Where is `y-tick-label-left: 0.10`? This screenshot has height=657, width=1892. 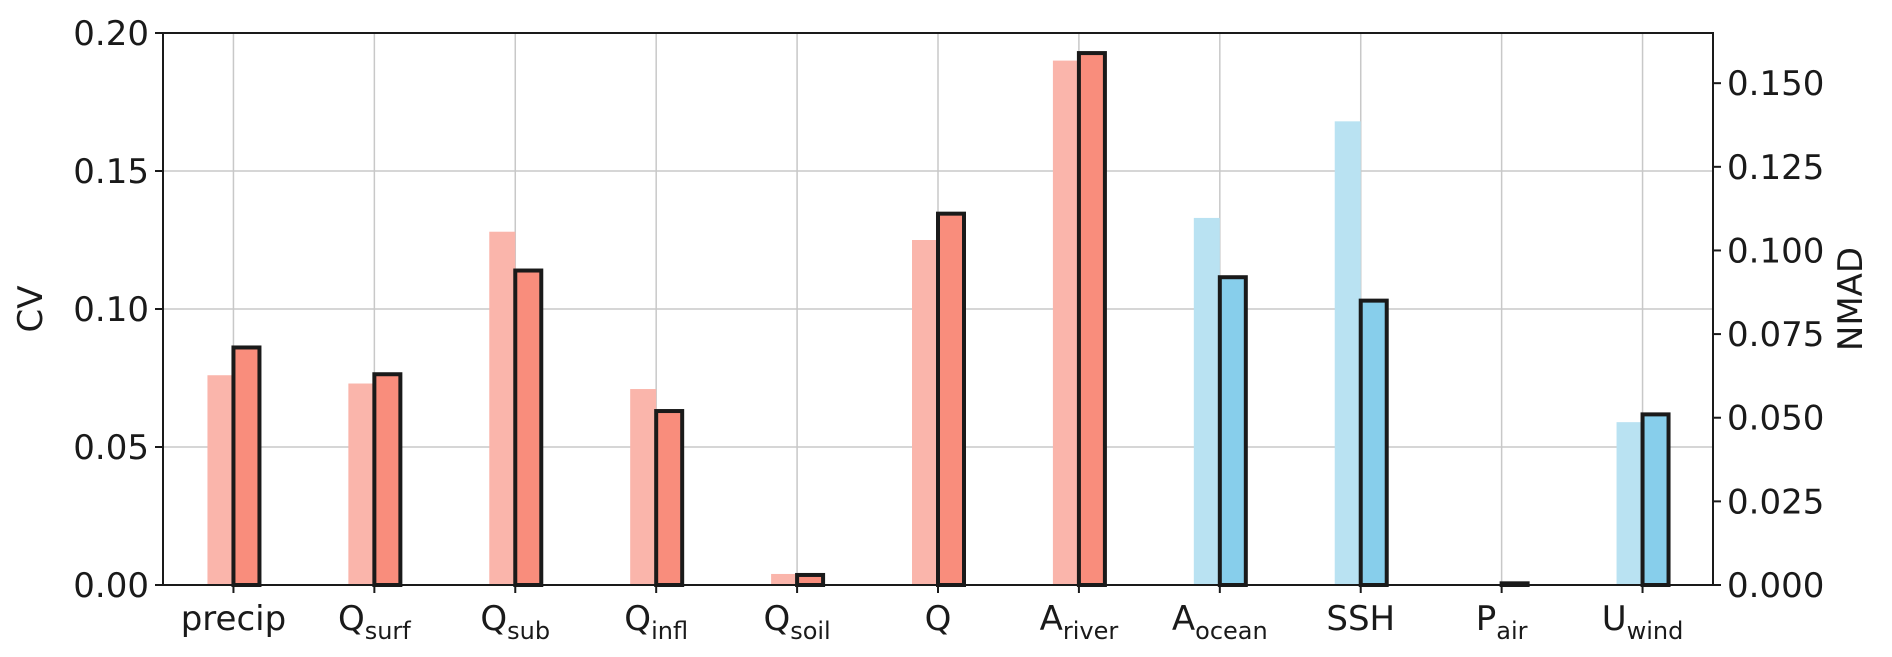 y-tick-label-left: 0.10 is located at coordinates (111, 310).